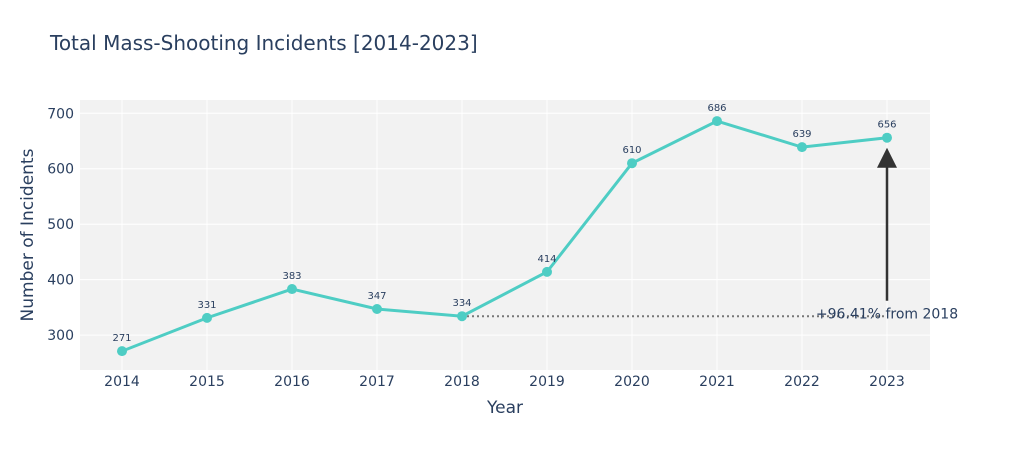 Image resolution: width=1009 pixels, height=450 pixels. I want to click on y-tick-label: 500, so click(60, 225).